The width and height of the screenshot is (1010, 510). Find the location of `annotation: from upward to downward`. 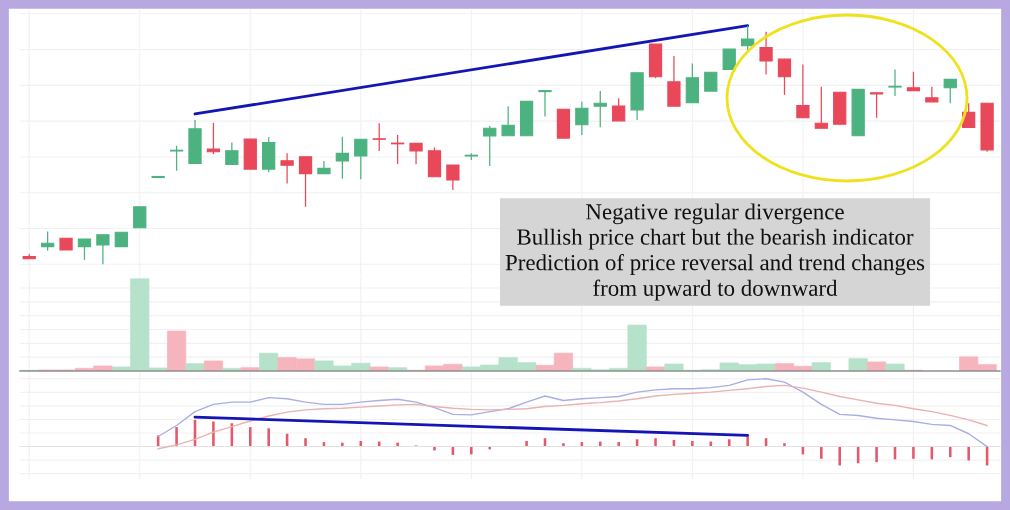

annotation: from upward to downward is located at coordinates (715, 290).